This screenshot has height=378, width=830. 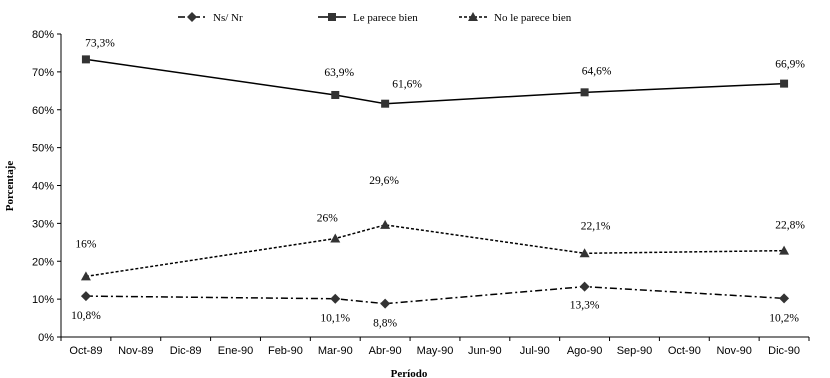 I want to click on y-tick-label: 60%, so click(x=43, y=111).